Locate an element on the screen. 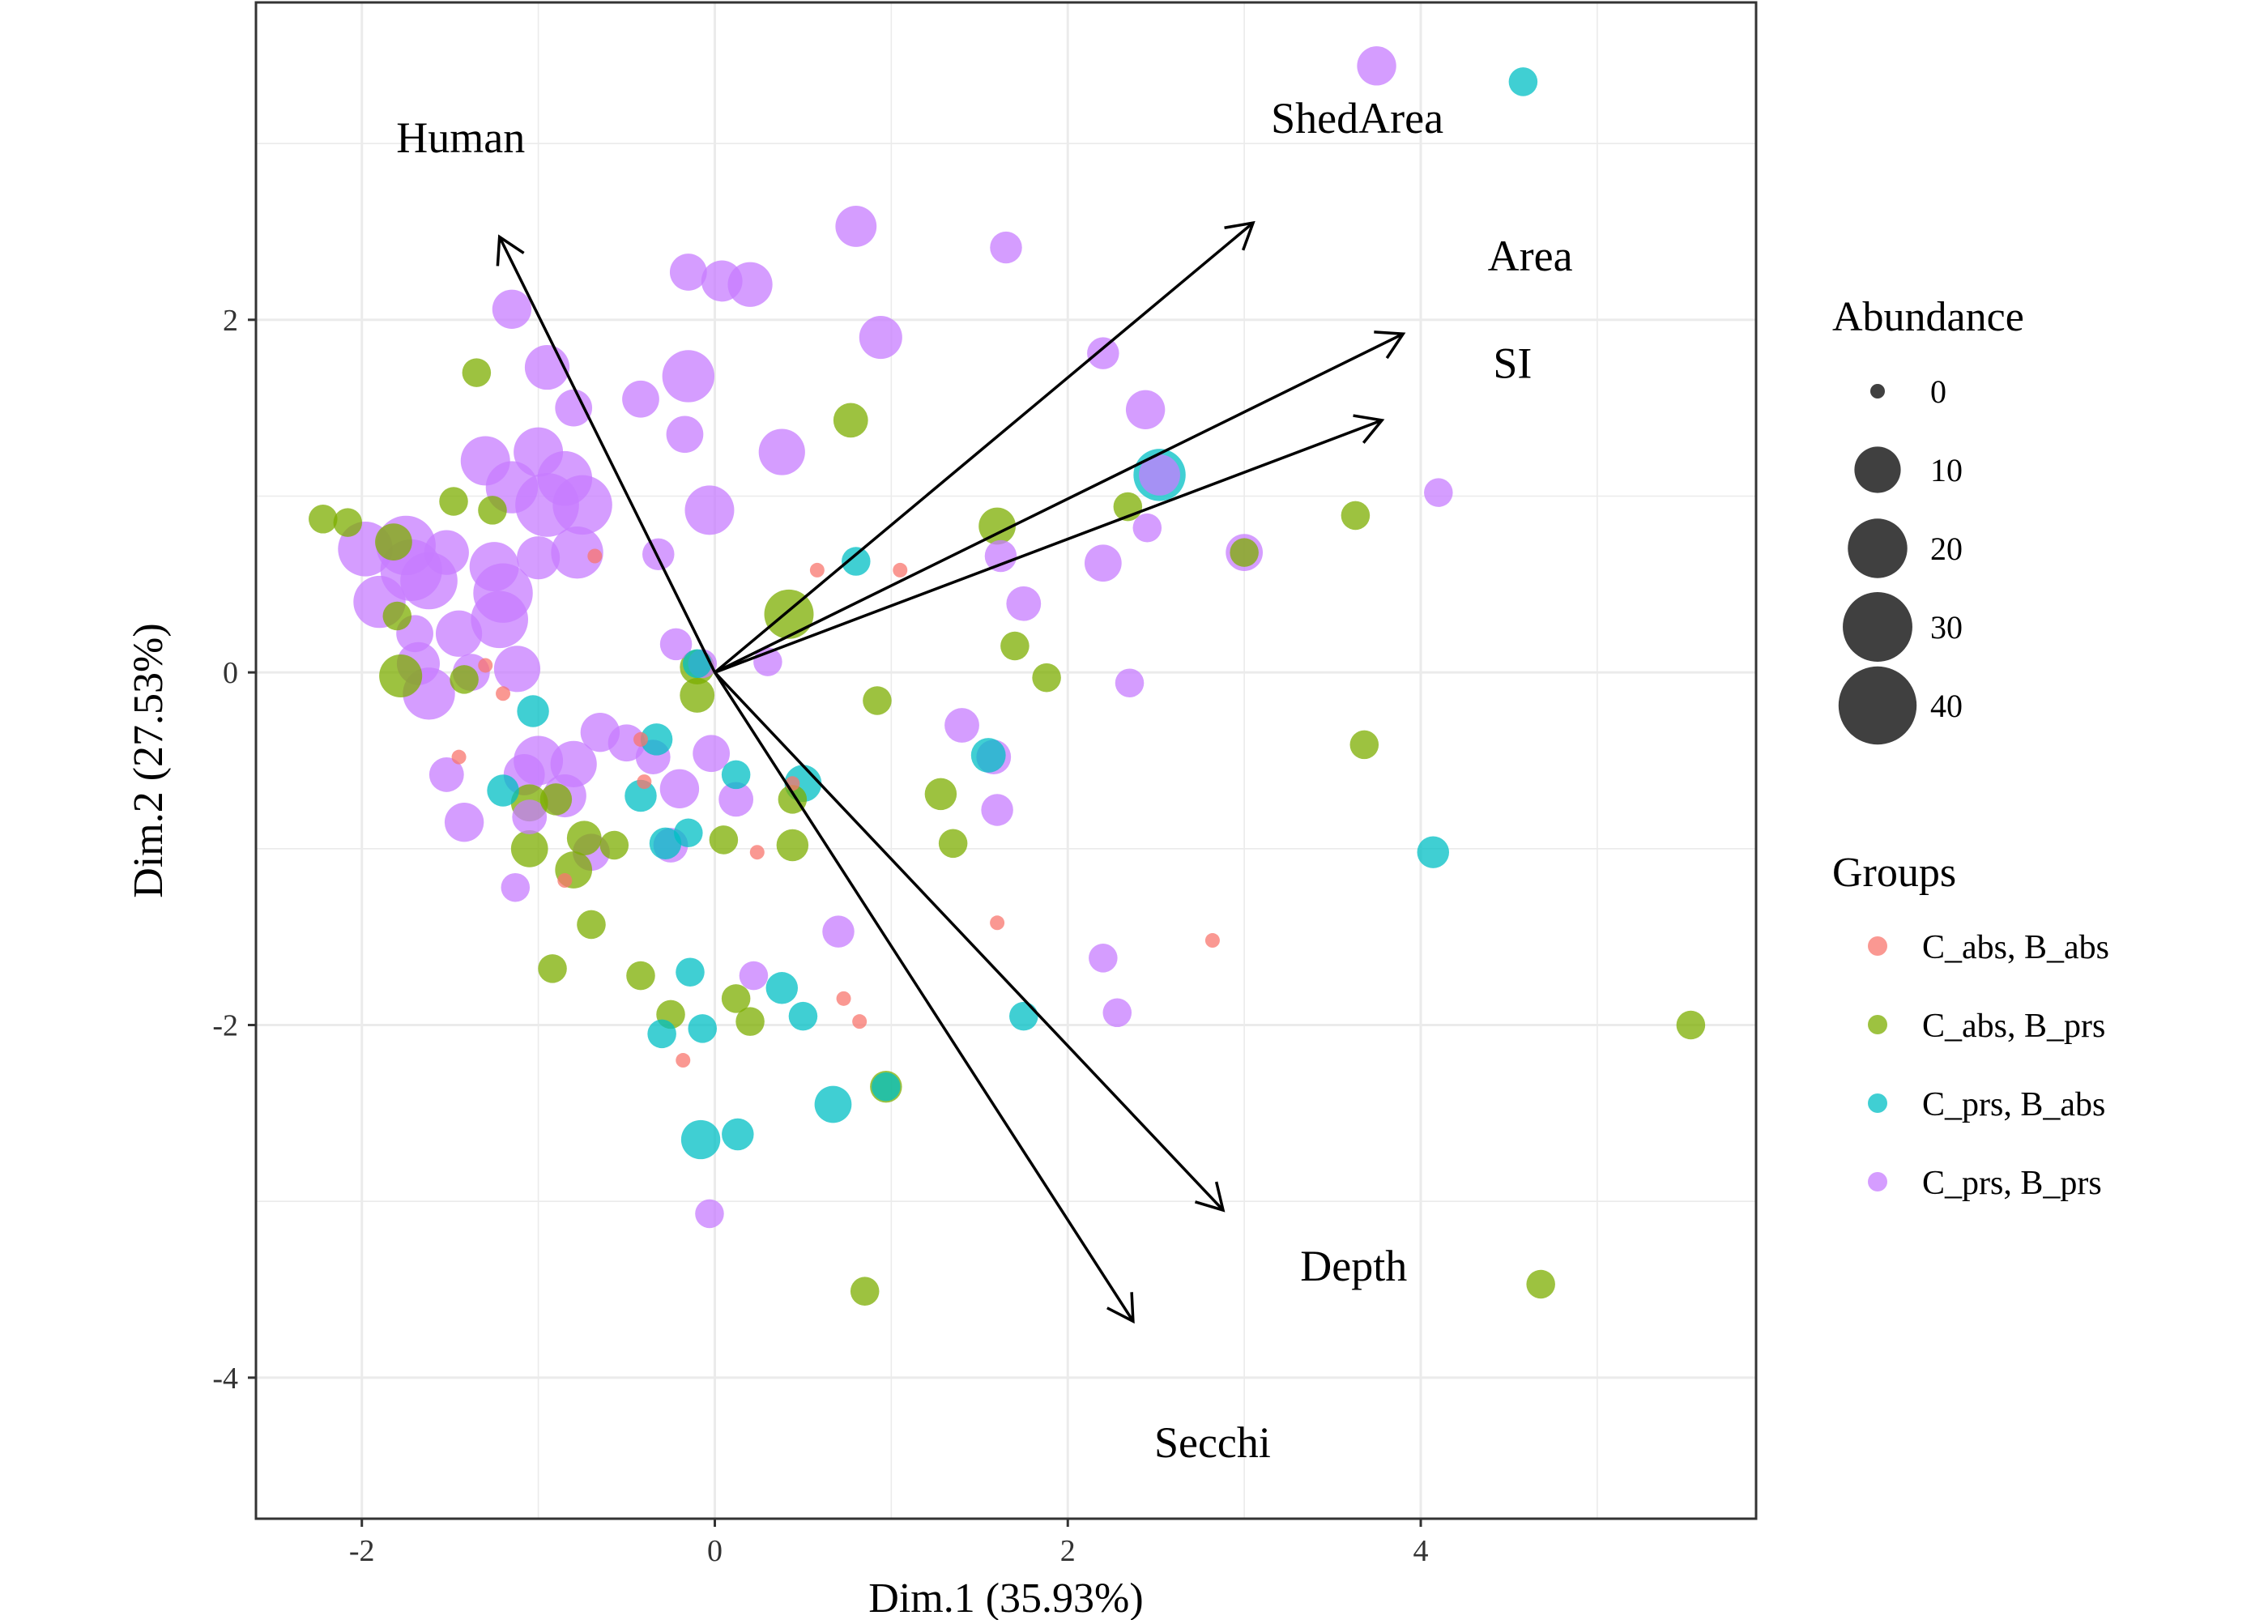  size-legend-title: Abundance is located at coordinates (1928, 317).